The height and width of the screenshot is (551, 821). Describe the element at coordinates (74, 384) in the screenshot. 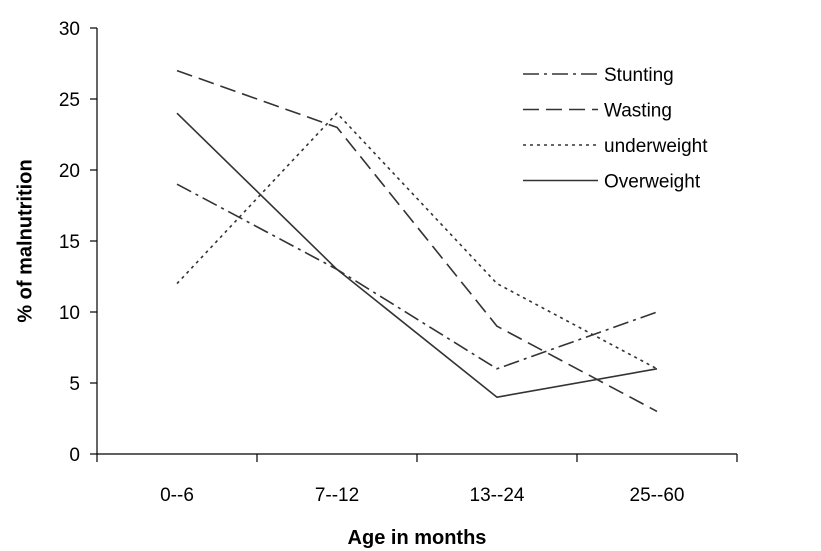

I see `y-tick-label: 5` at that location.